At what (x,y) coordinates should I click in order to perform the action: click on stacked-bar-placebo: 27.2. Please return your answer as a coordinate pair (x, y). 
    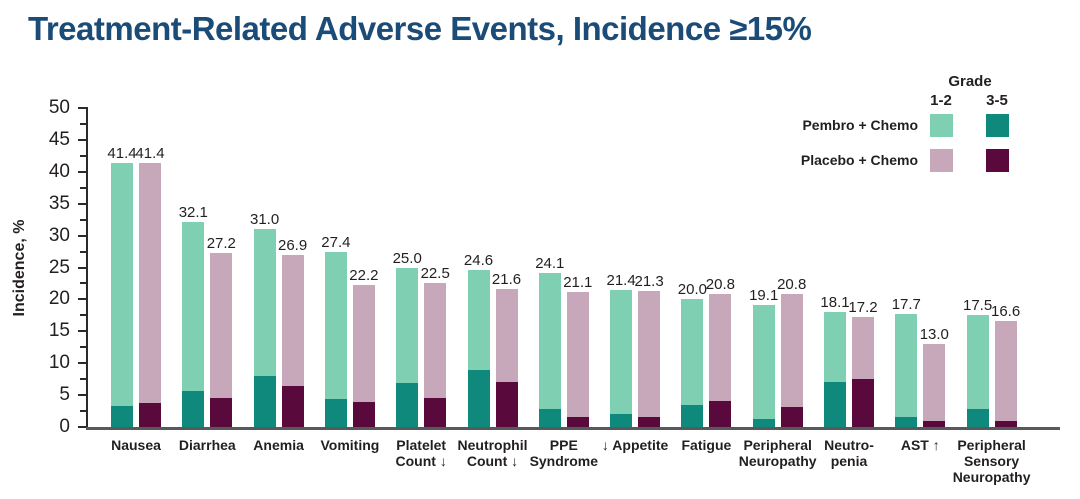
    Looking at the image, I should click on (221, 331).